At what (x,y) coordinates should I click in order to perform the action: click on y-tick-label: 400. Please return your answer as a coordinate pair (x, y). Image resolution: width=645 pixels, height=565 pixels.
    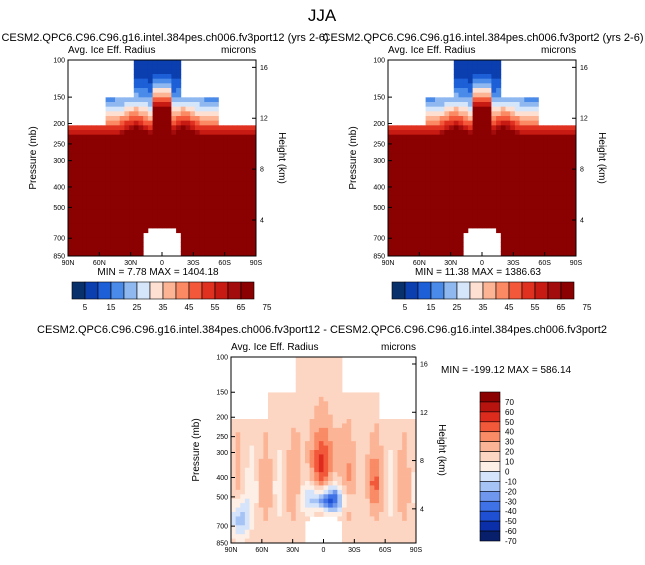
    Looking at the image, I should click on (59, 187).